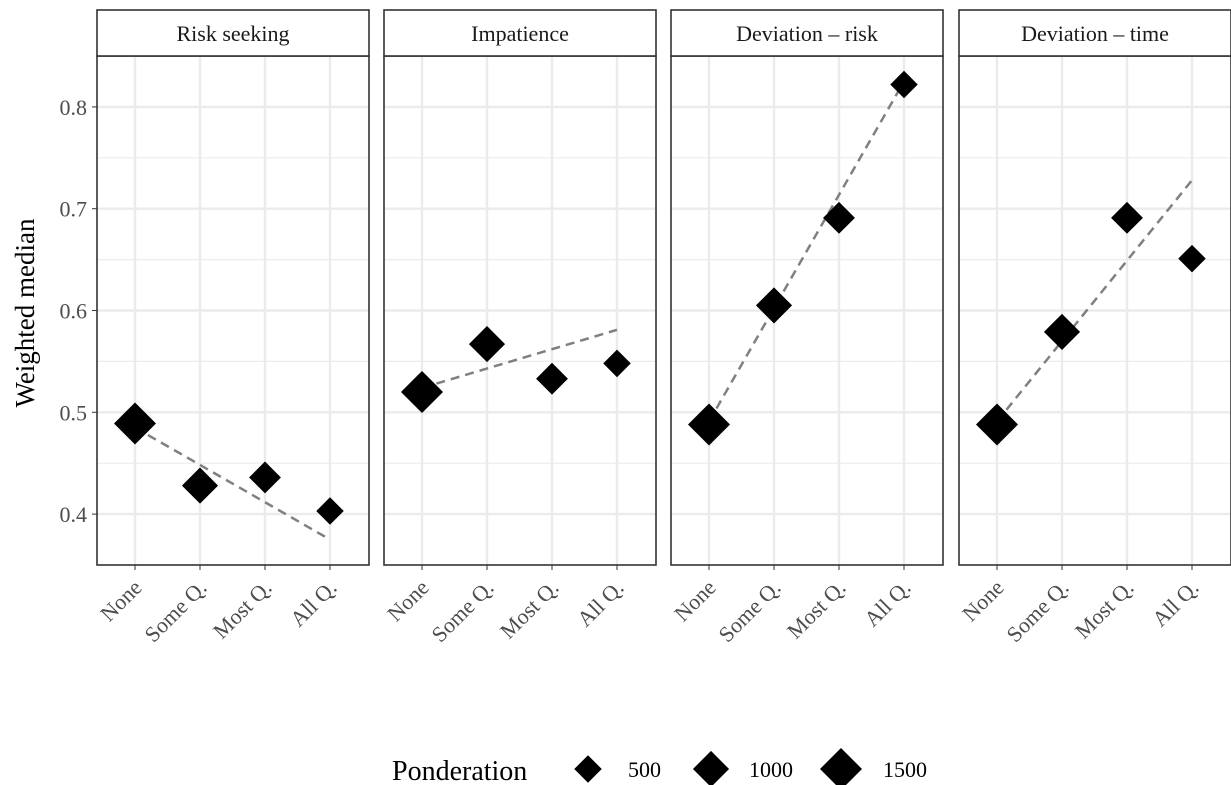 This screenshot has width=1231, height=785. What do you see at coordinates (459, 770) in the screenshot?
I see `legend-title: Ponderation` at bounding box center [459, 770].